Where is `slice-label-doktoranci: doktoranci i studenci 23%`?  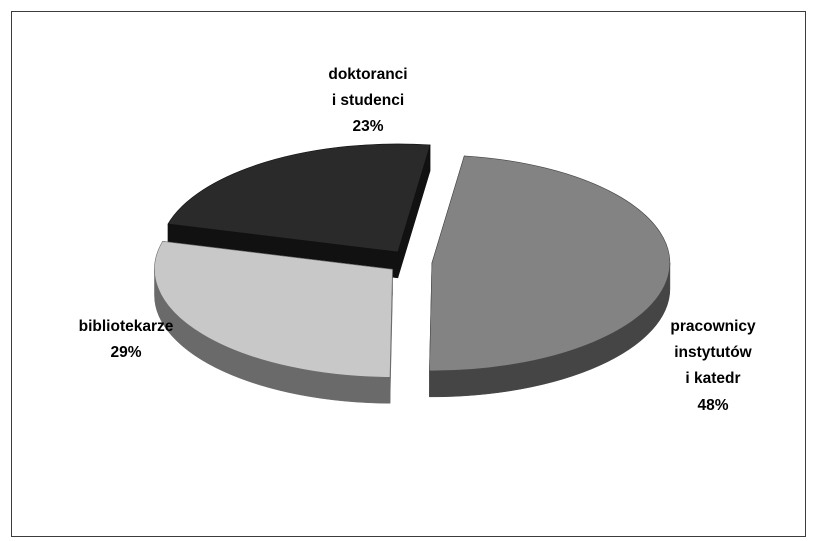
slice-label-doktoranci: doktoranci i studenci 23% is located at coordinates (367, 100).